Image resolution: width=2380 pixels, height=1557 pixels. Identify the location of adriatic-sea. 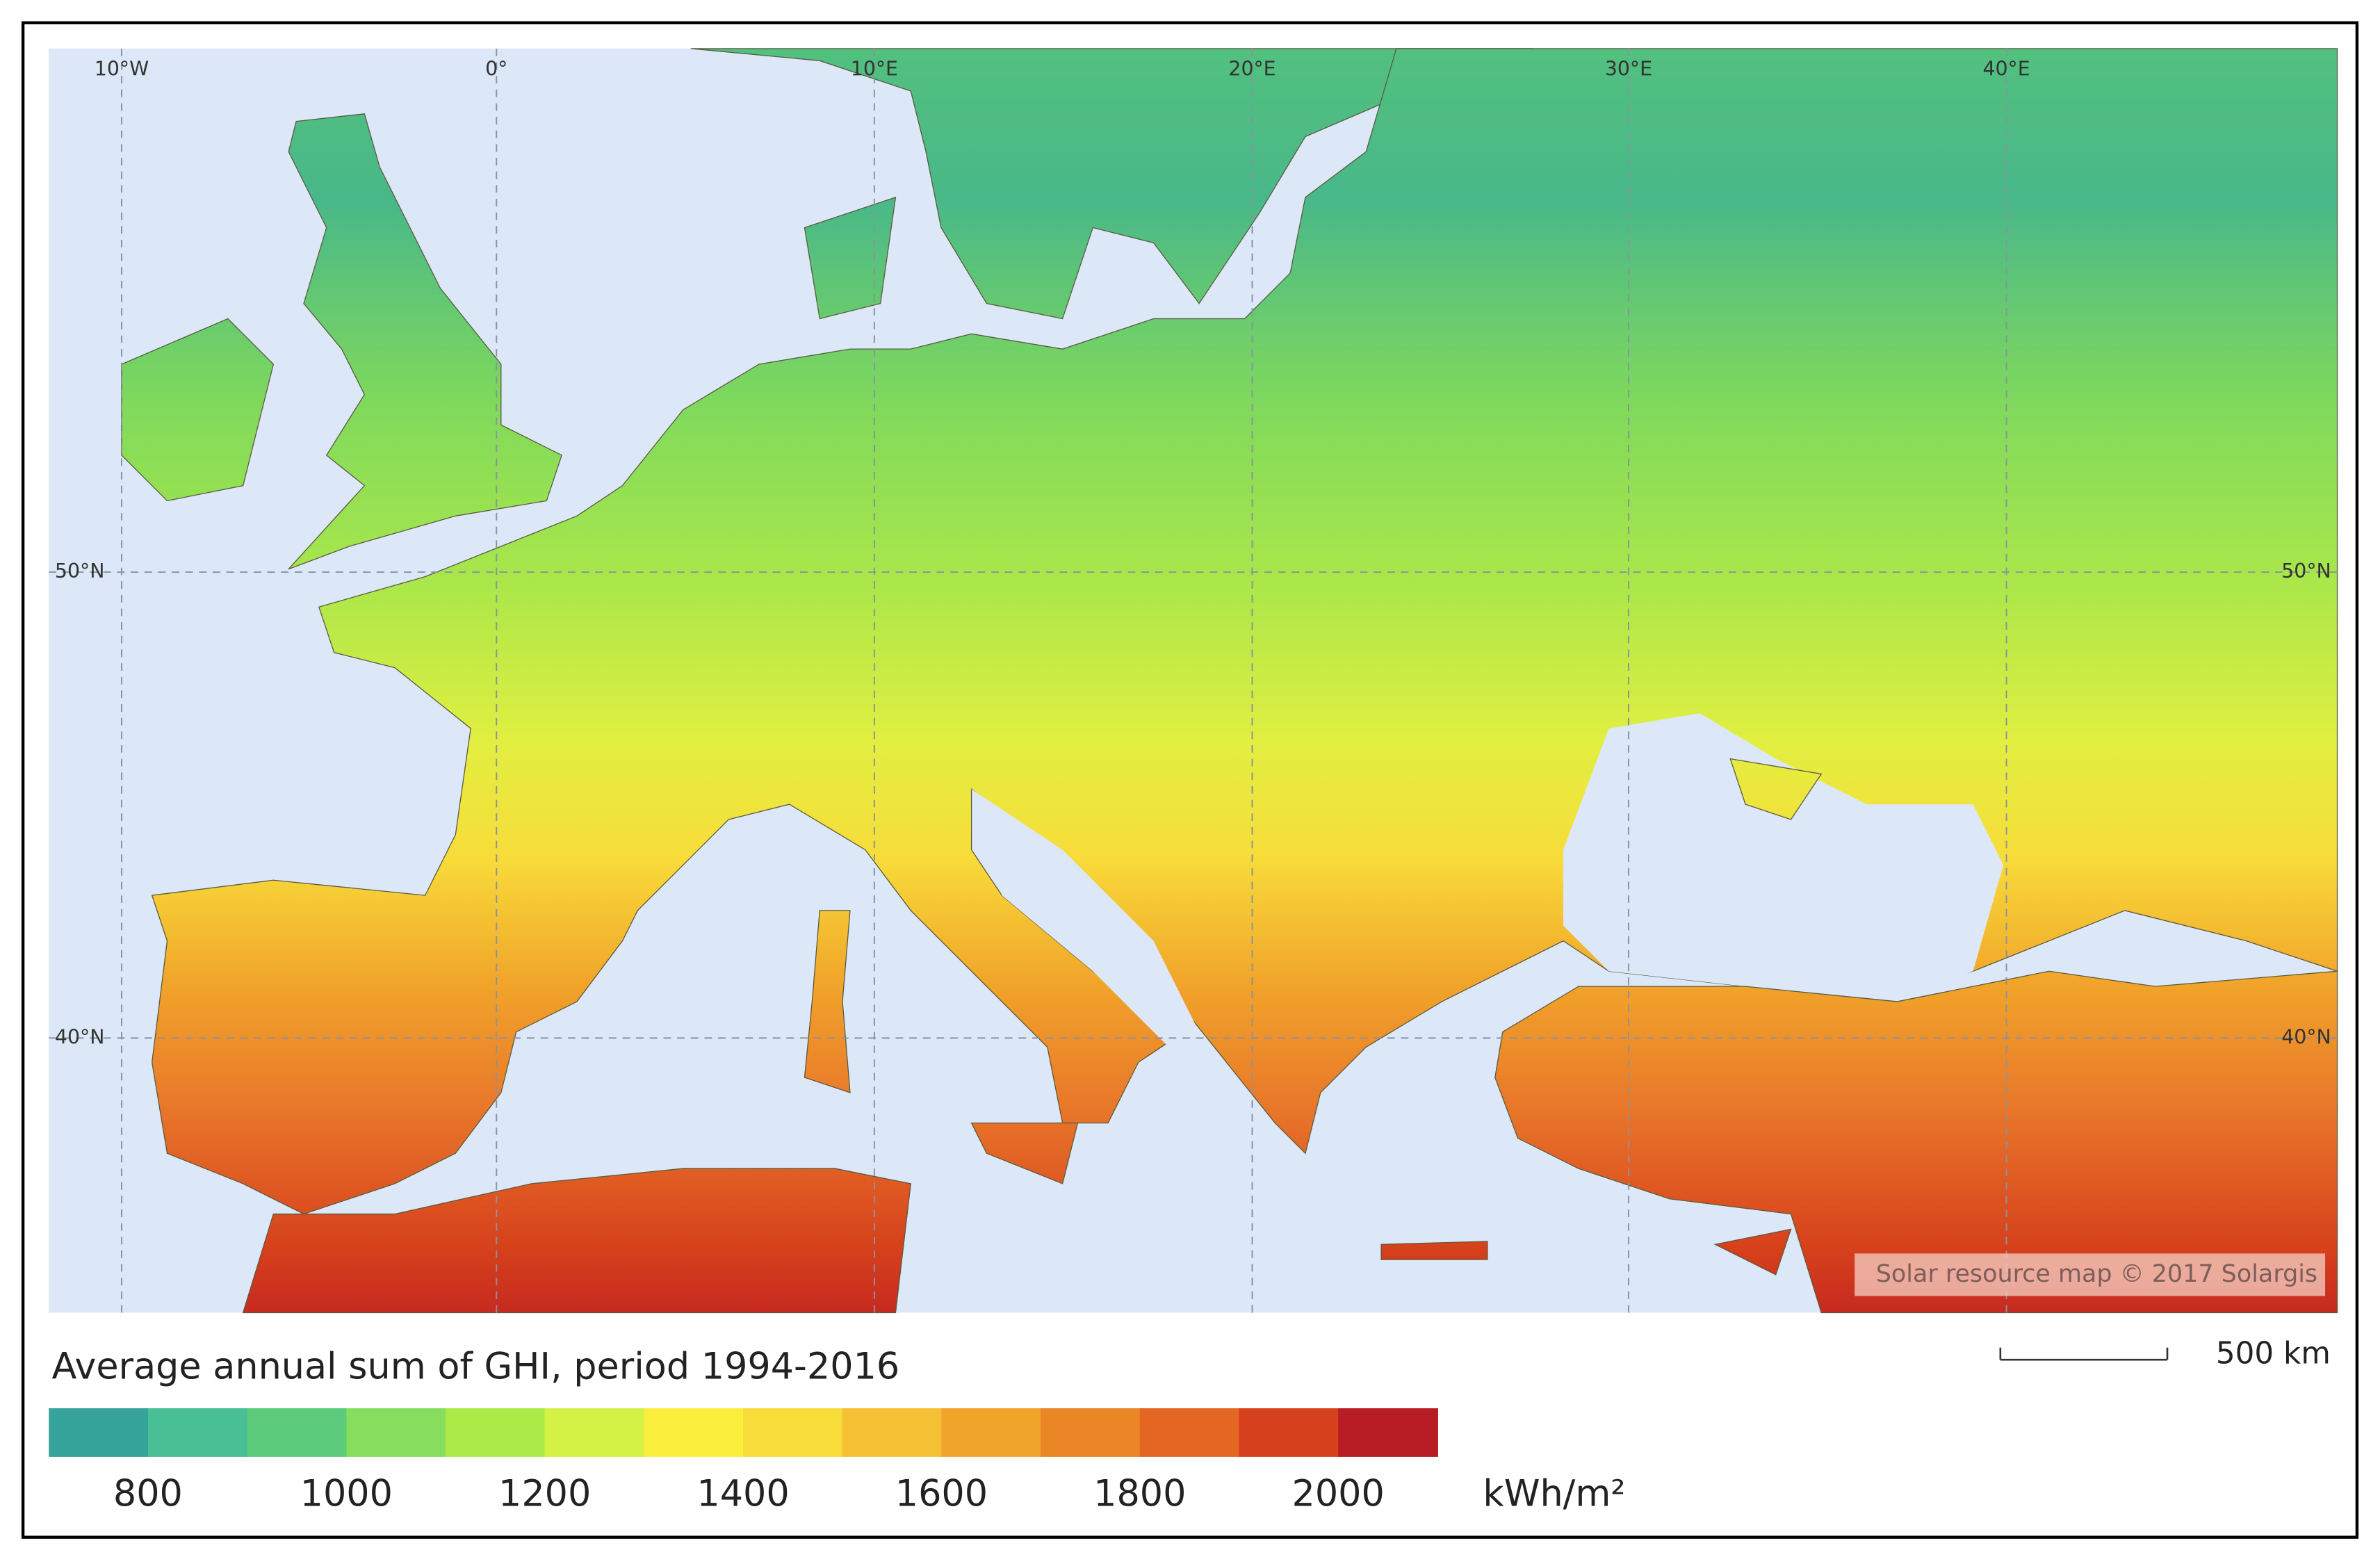
(1085, 918).